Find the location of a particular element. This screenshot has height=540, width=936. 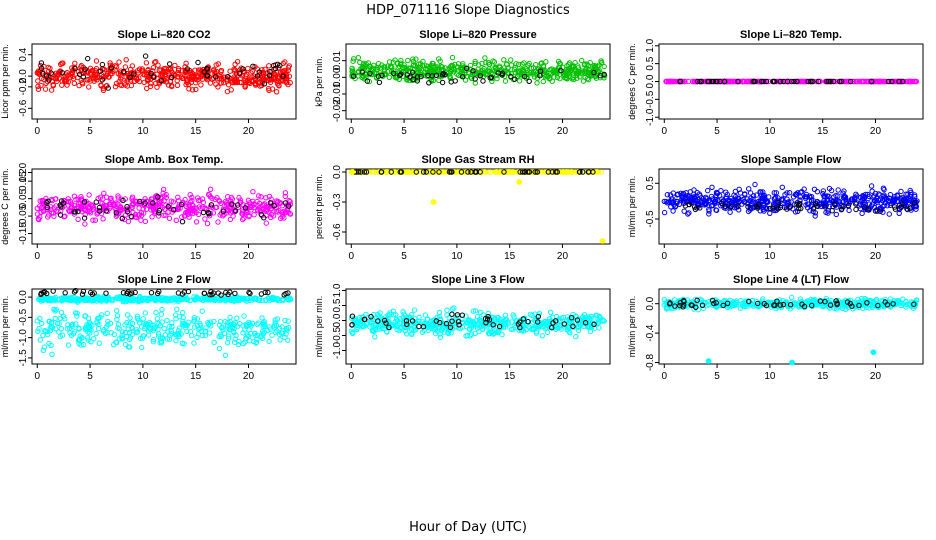

panel-ylabel: ml/min per min. is located at coordinates (632, 327).